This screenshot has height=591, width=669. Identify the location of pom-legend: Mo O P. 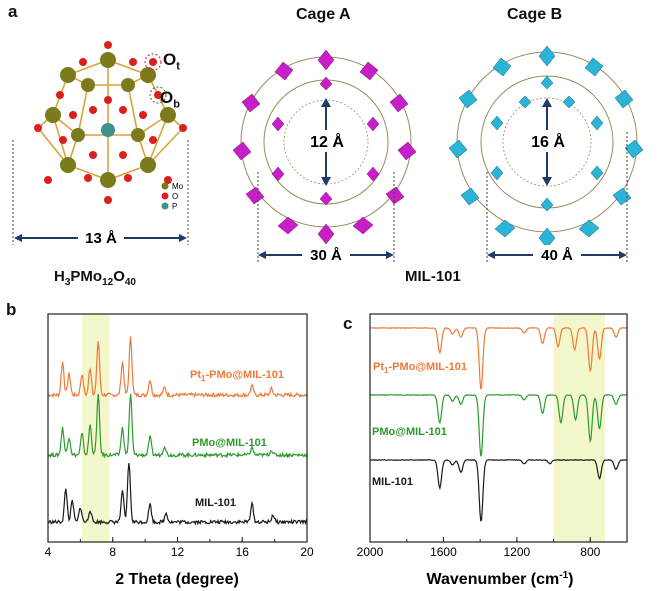
(172, 196).